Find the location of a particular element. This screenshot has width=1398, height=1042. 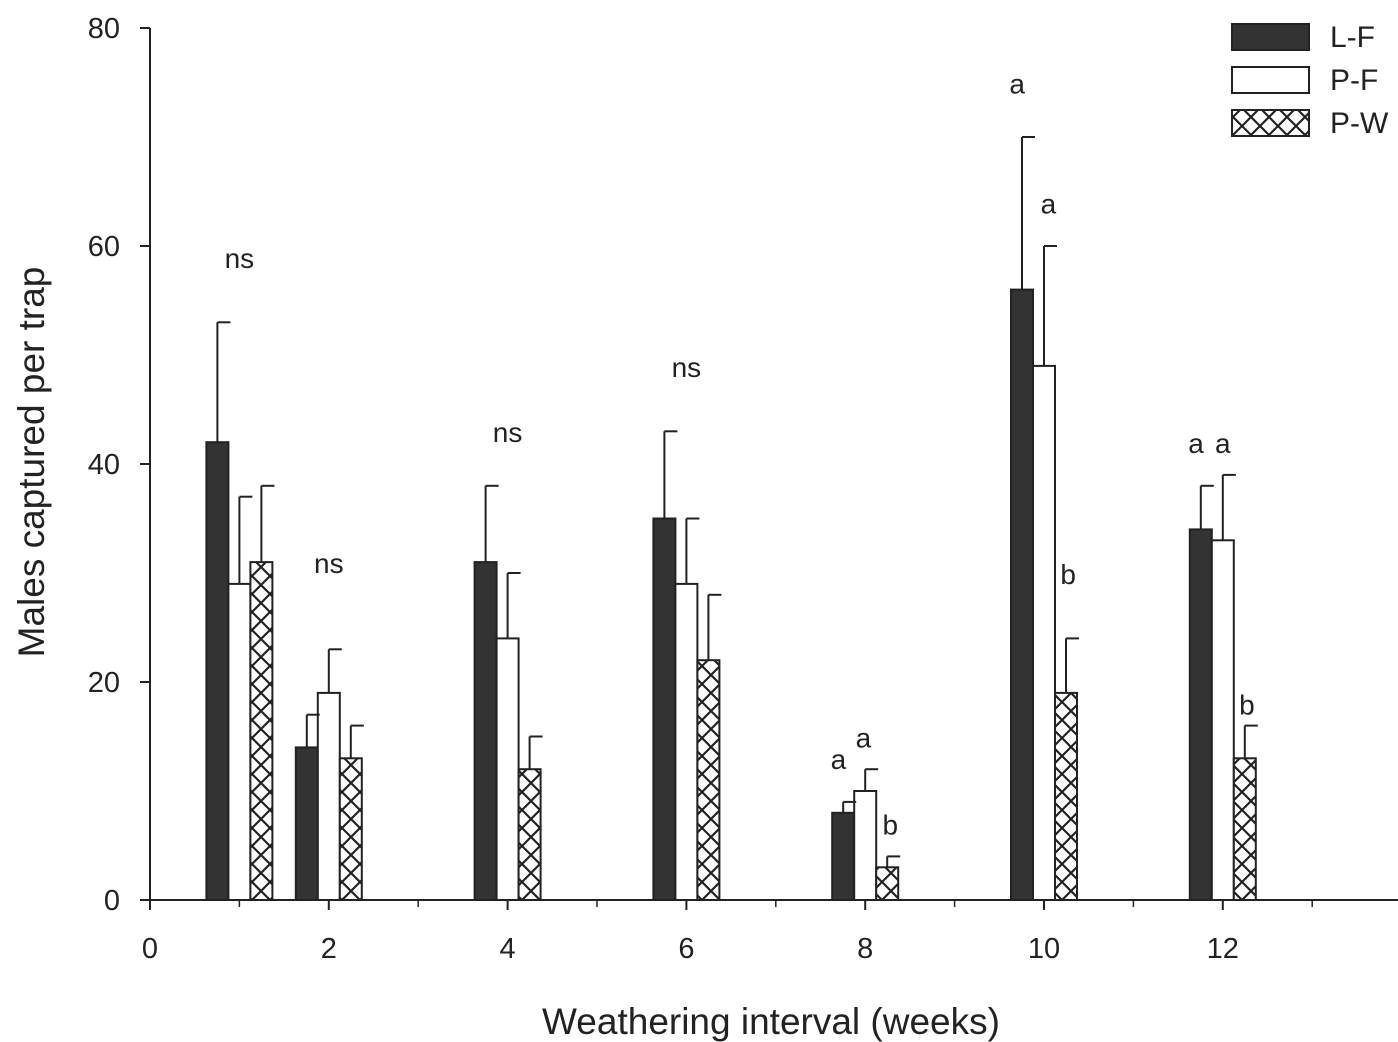

legend-label-p-w: P-W is located at coordinates (1359, 123).